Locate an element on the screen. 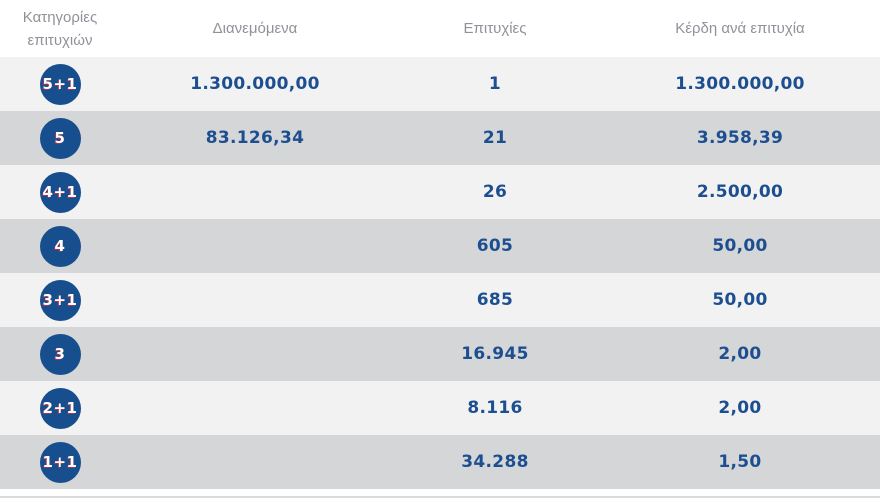  wins-value: 605 is located at coordinates (495, 246).